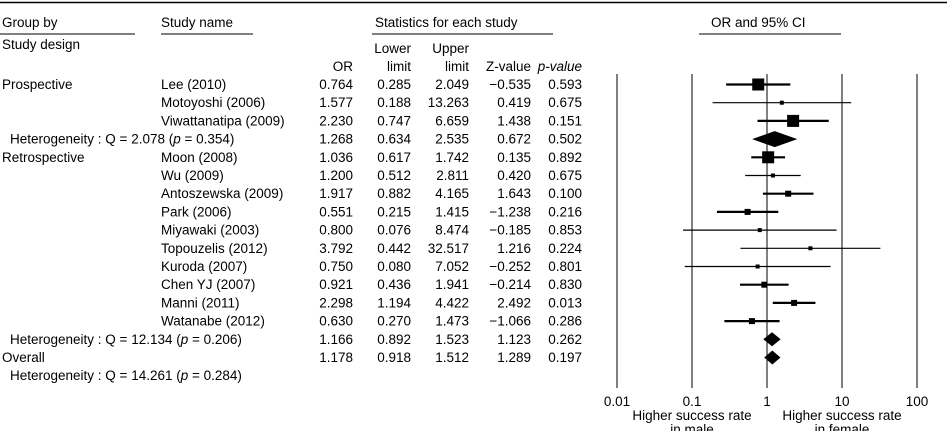  I want to click on overall-heterogeneity: Heterogeneity : Q = 14.261 (p = 0.284), so click(126, 375).